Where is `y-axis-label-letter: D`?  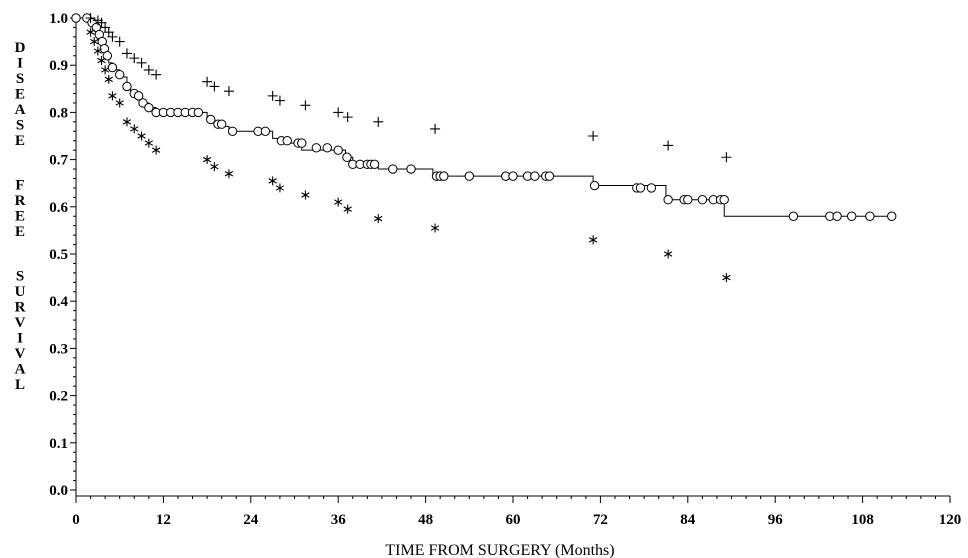
y-axis-label-letter: D is located at coordinates (20, 48).